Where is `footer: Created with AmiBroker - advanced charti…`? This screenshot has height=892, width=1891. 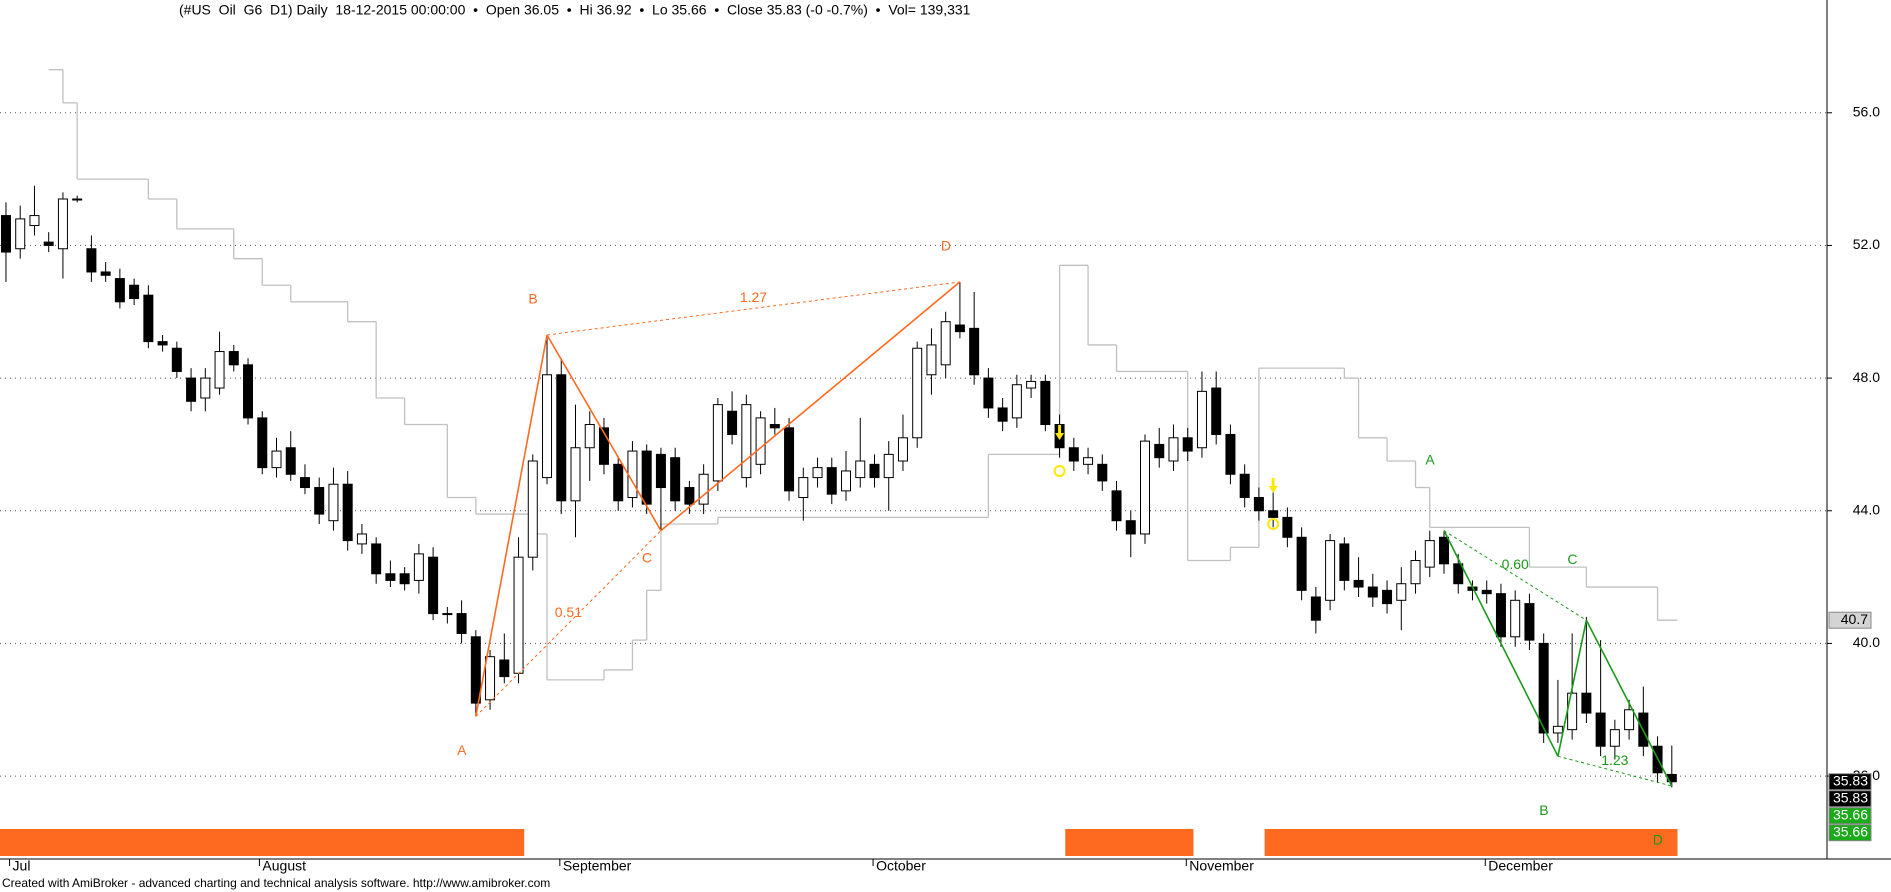
footer: Created with AmiBroker - advanced charti… is located at coordinates (276, 883).